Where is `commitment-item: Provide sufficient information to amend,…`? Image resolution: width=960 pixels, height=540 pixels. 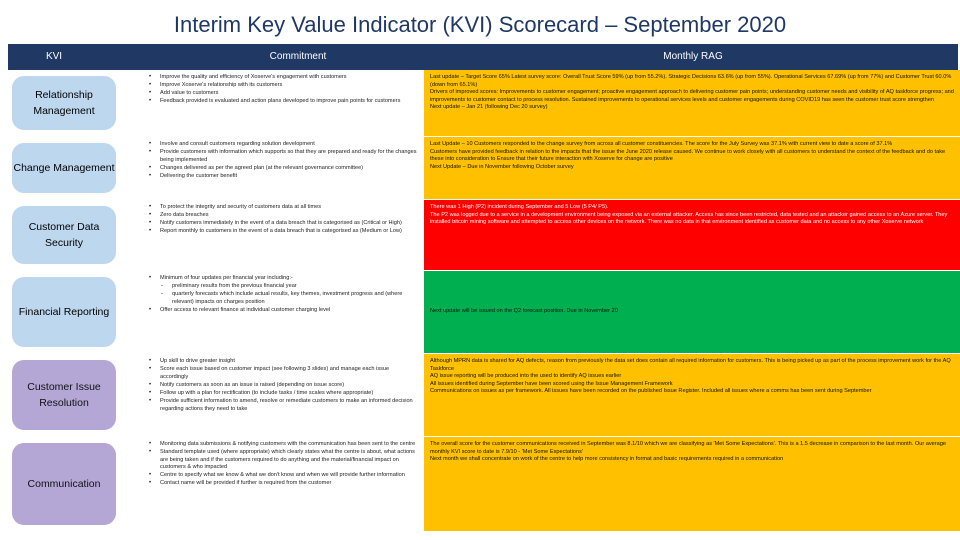 commitment-item: Provide sufficient information to amend,… is located at coordinates (283, 405).